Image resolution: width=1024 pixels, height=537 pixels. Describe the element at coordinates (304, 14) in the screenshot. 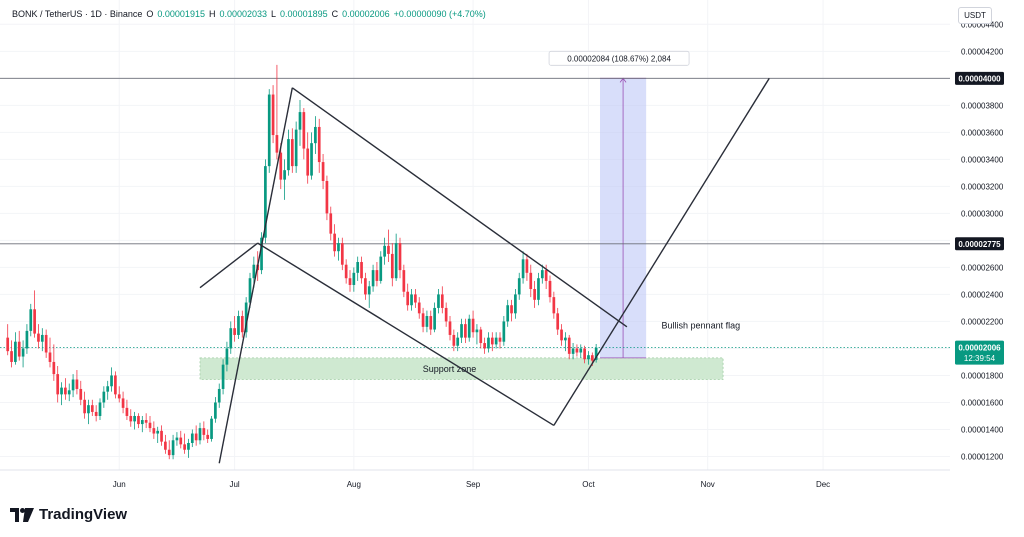

I see `low-value: 0.00001895` at that location.